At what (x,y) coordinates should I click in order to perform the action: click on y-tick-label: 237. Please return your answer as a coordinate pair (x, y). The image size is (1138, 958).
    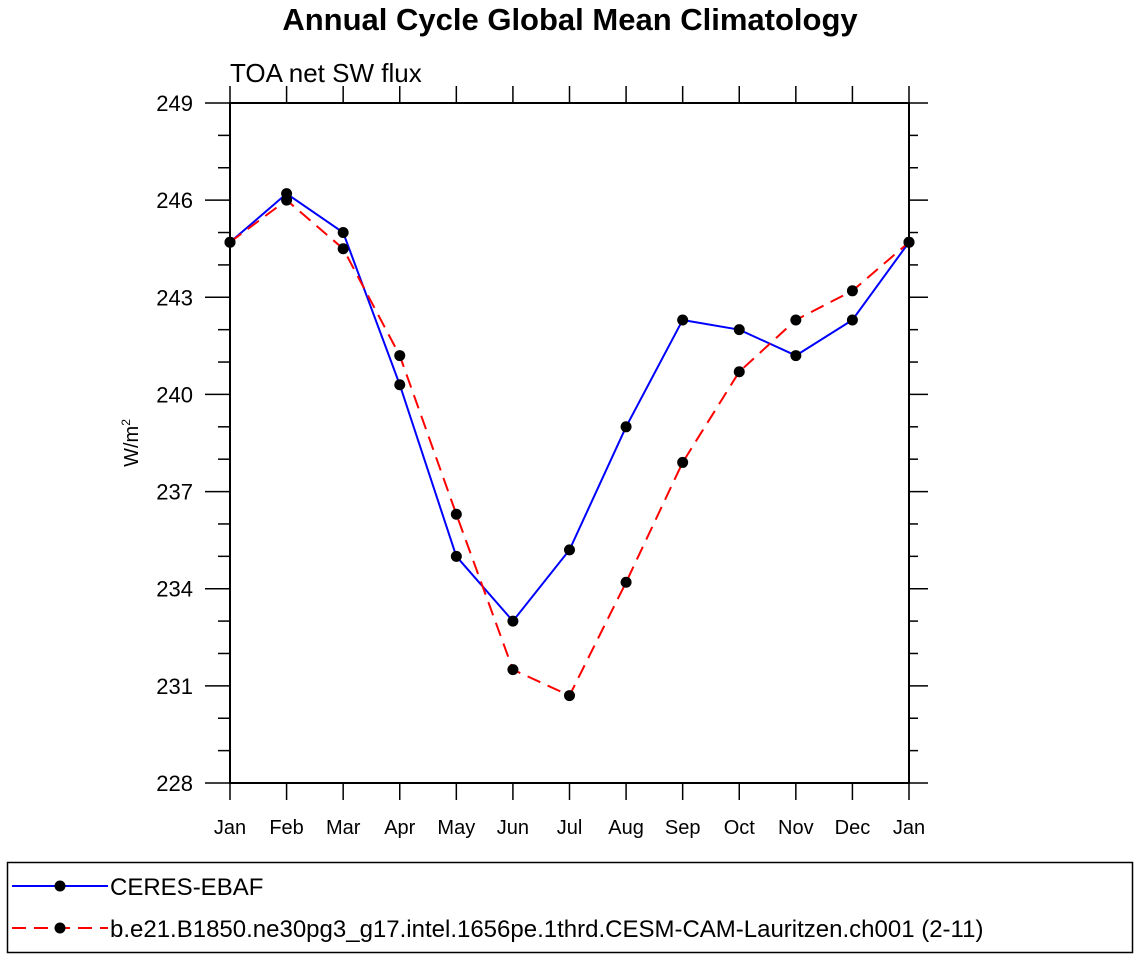
    Looking at the image, I should click on (174, 492).